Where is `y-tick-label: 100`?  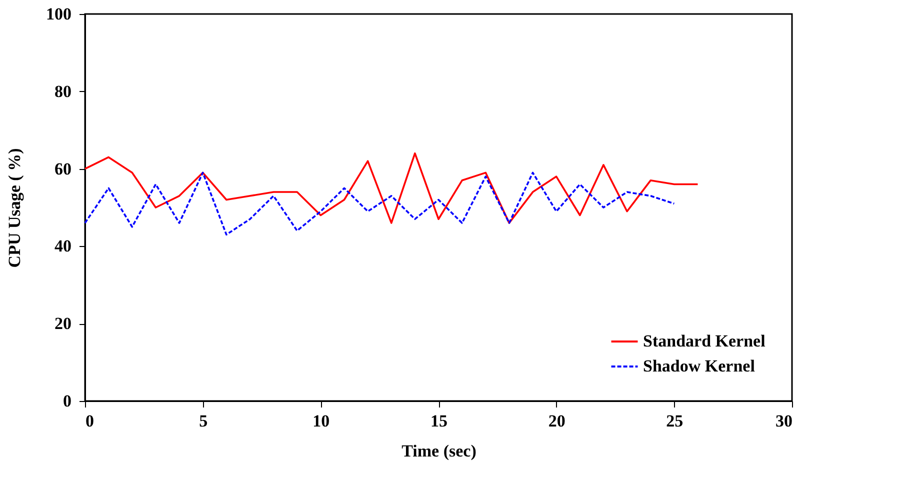
y-tick-label: 100 is located at coordinates (59, 14).